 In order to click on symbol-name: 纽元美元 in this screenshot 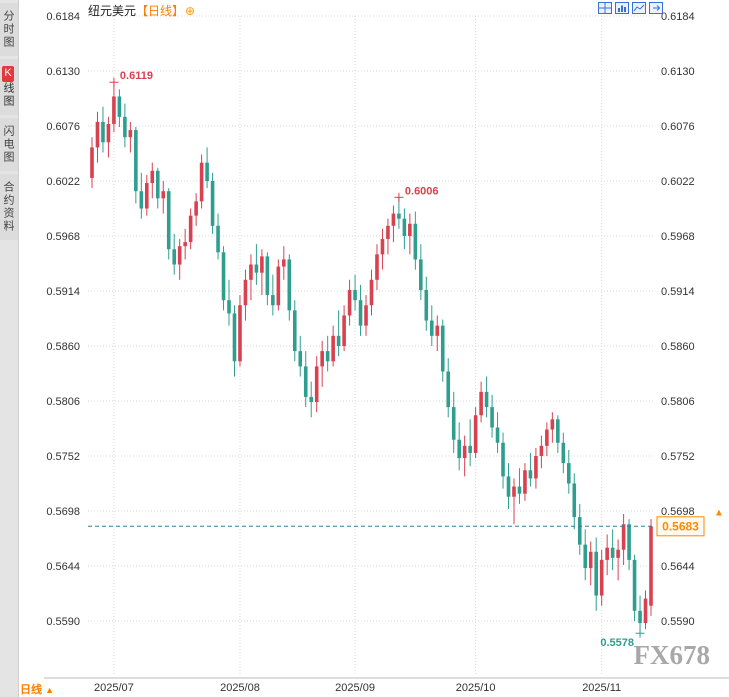, I will do `click(112, 11)`.